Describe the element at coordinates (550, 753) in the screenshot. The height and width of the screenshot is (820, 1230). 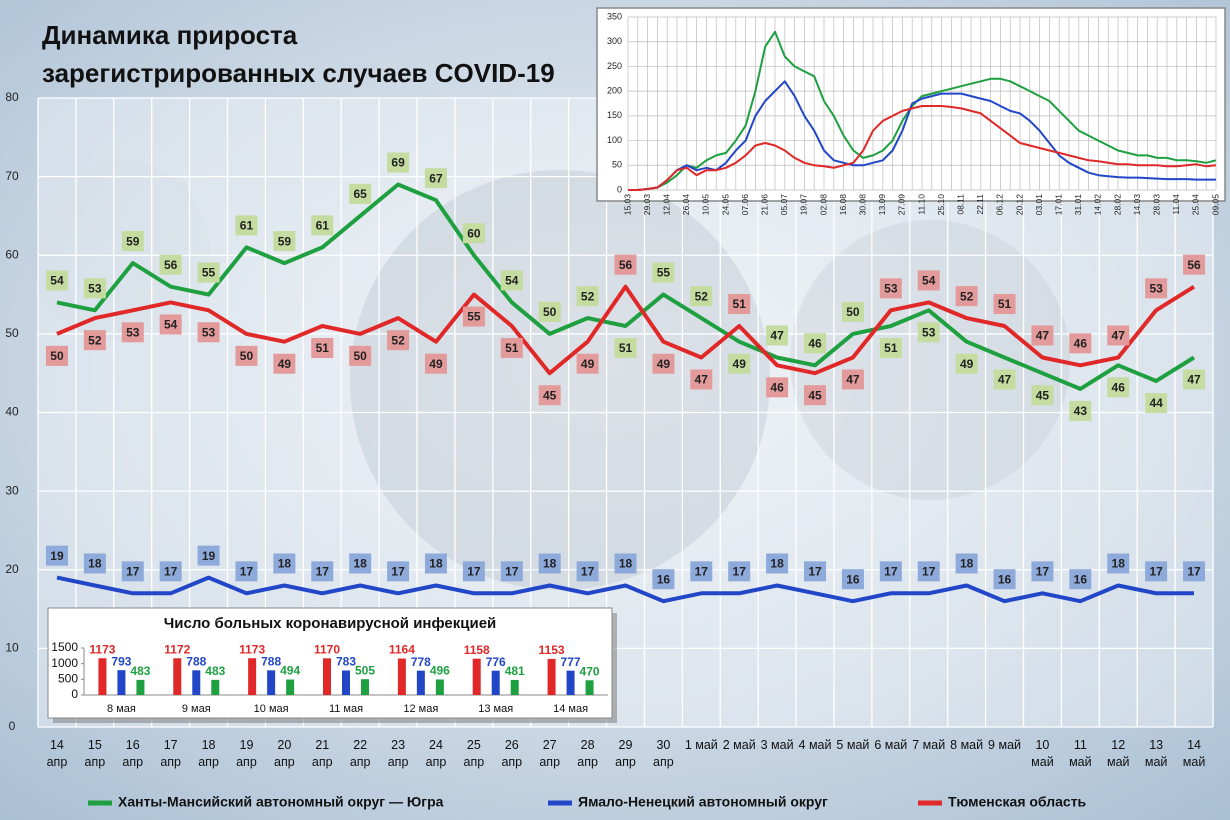
I see `x-tick-label: 27 апр` at that location.